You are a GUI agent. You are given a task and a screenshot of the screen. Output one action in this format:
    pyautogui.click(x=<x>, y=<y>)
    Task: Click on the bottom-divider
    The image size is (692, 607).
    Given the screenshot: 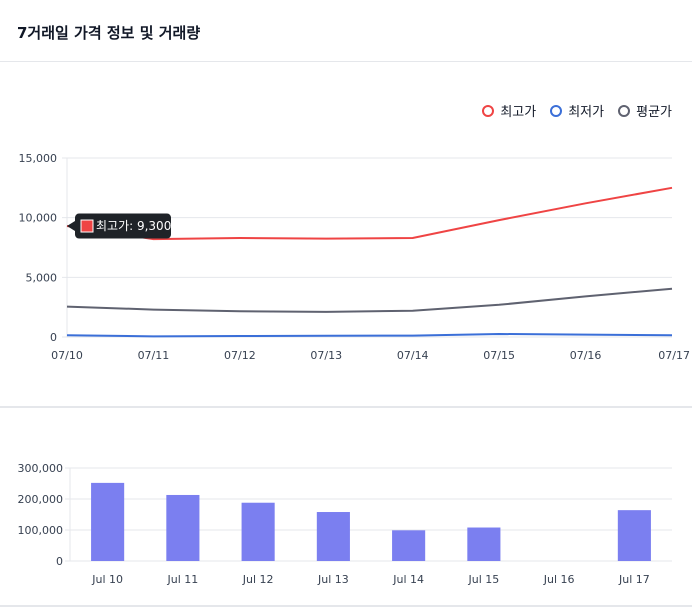 What is the action you would take?
    pyautogui.click(x=346, y=606)
    